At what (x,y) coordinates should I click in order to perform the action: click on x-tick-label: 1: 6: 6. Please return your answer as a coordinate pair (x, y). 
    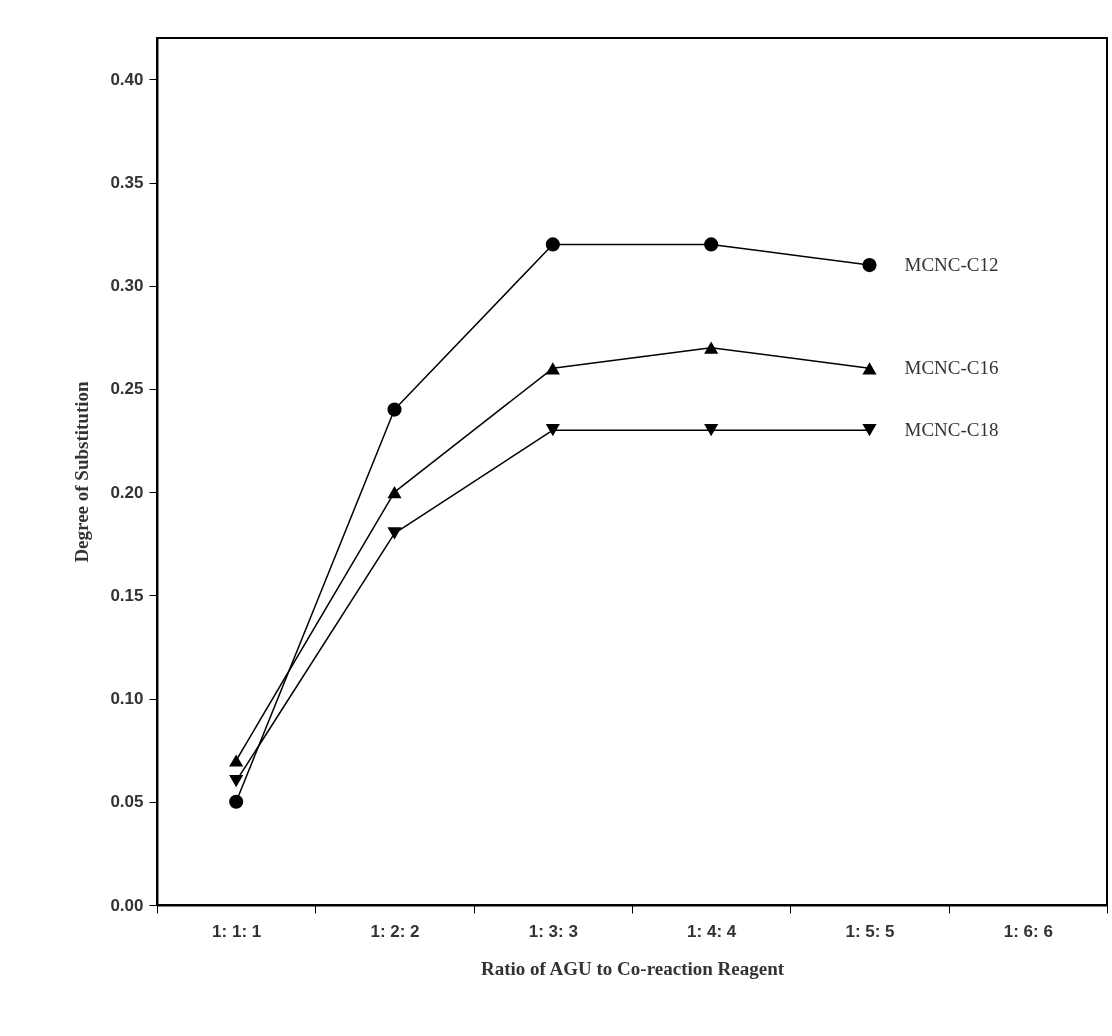
    Looking at the image, I should click on (1028, 931).